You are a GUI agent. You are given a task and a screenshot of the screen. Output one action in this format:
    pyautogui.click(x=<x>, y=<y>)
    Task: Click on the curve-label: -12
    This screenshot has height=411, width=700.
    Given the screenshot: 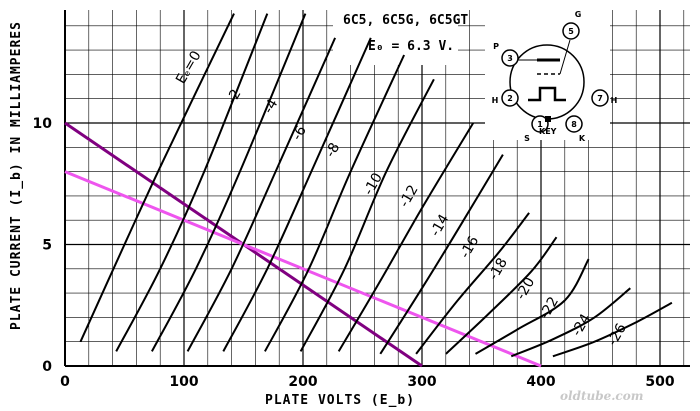 What is the action you would take?
    pyautogui.click(x=408, y=196)
    